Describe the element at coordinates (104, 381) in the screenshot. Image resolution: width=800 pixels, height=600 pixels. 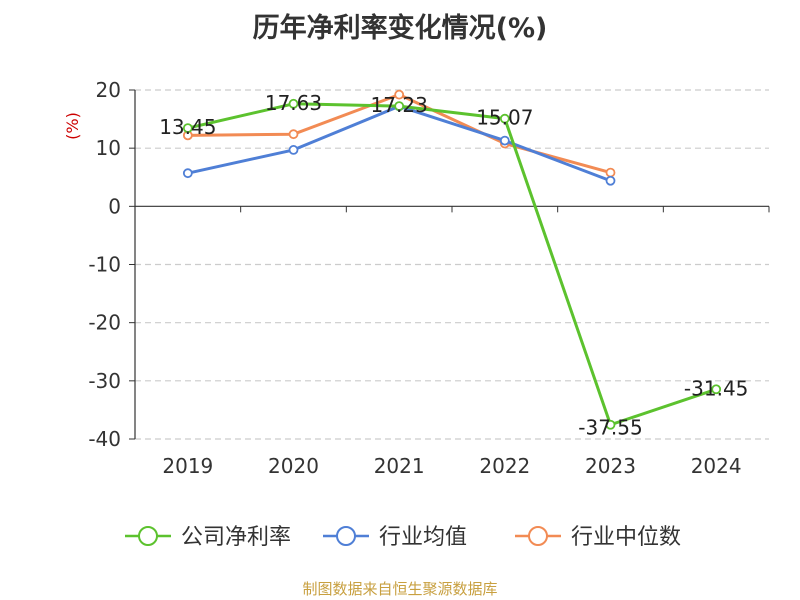
I see `y-tick-label: -30` at that location.